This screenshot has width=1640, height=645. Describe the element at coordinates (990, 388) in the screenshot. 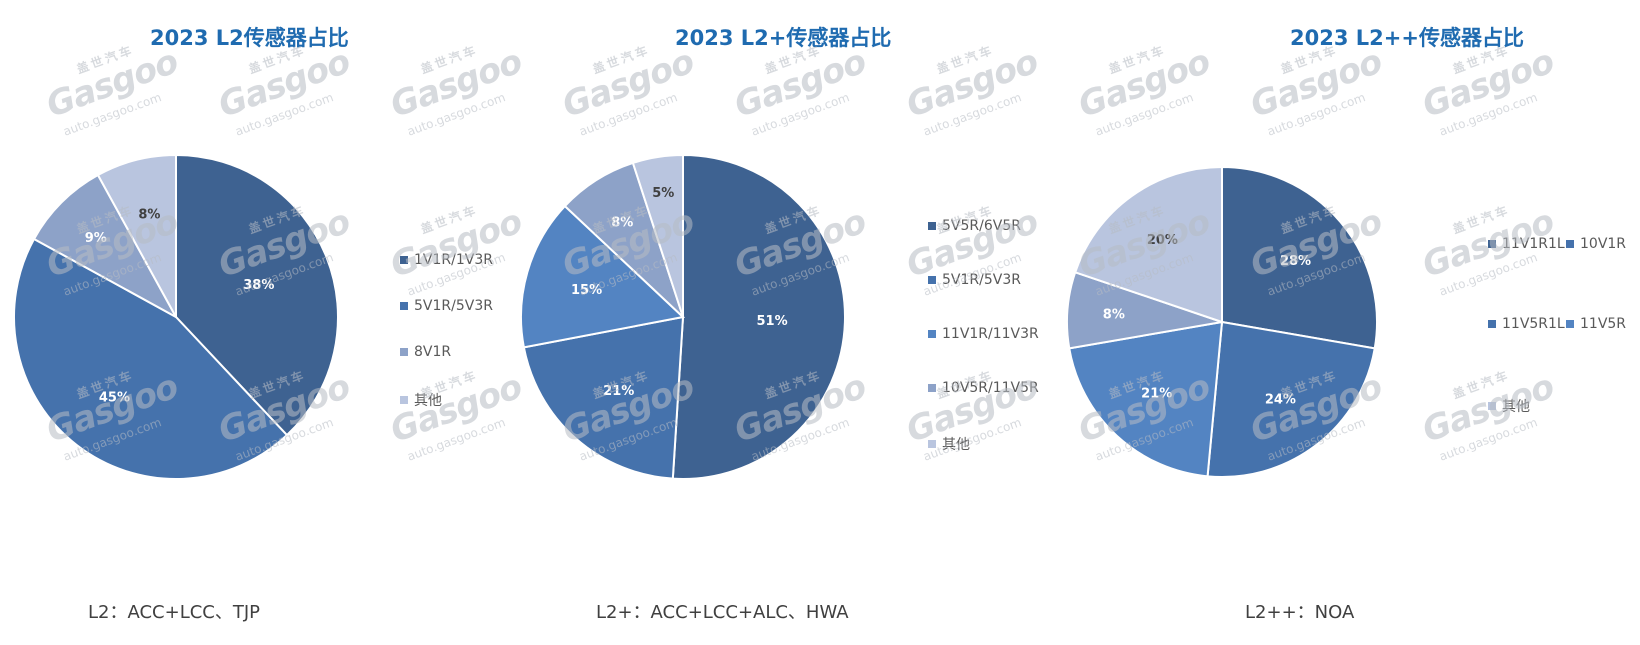

I see `legend-label: 10V5R/11V5R` at that location.